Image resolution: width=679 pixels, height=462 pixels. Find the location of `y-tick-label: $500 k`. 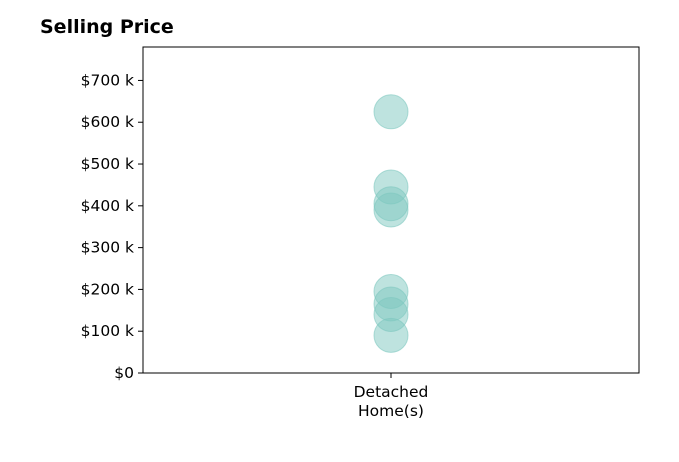

y-tick-label: $500 k is located at coordinates (107, 164).